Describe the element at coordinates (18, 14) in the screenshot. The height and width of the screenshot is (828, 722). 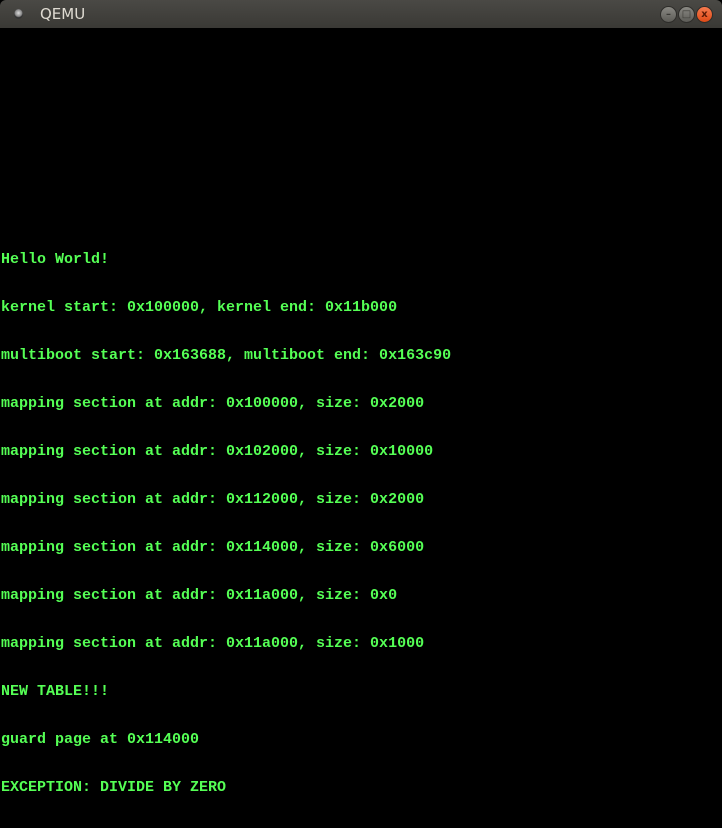
I see `qemu-app-icon` at that location.